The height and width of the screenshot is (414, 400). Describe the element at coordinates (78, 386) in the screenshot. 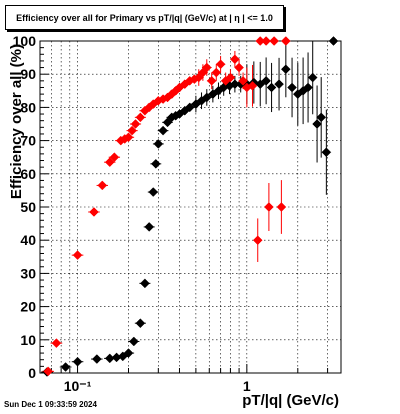

I see `x-tick-label: 10⁻¹` at that location.